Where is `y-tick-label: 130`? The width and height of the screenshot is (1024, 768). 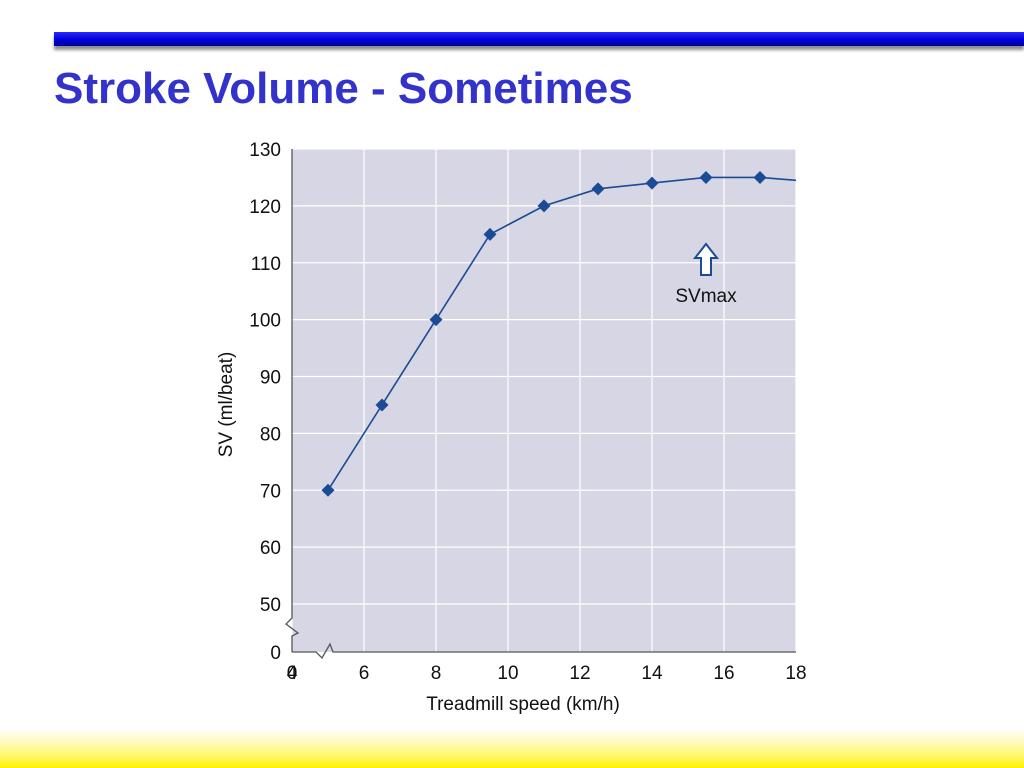
y-tick-label: 130 is located at coordinates (265, 150).